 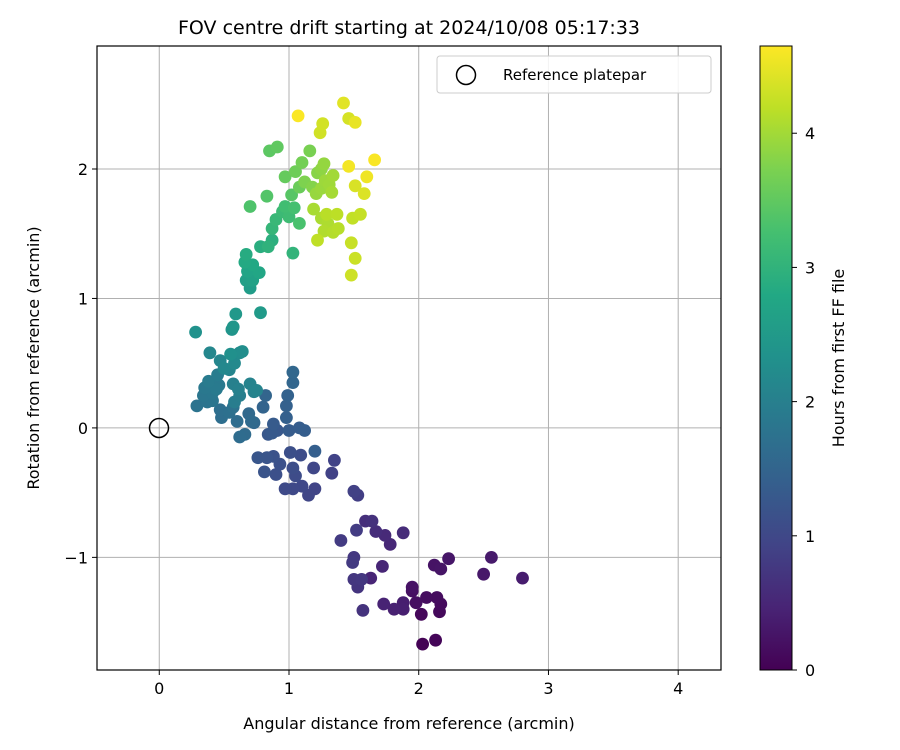 I want to click on y-tick-label-3: 2, so click(x=83, y=169).